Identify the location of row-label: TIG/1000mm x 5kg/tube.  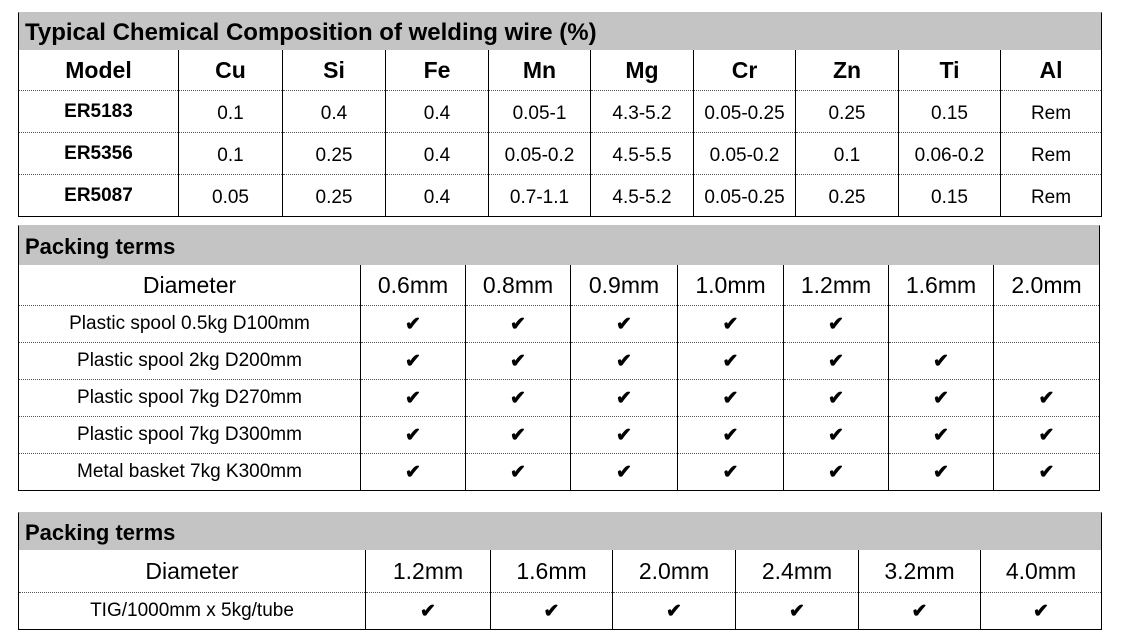
(192, 610).